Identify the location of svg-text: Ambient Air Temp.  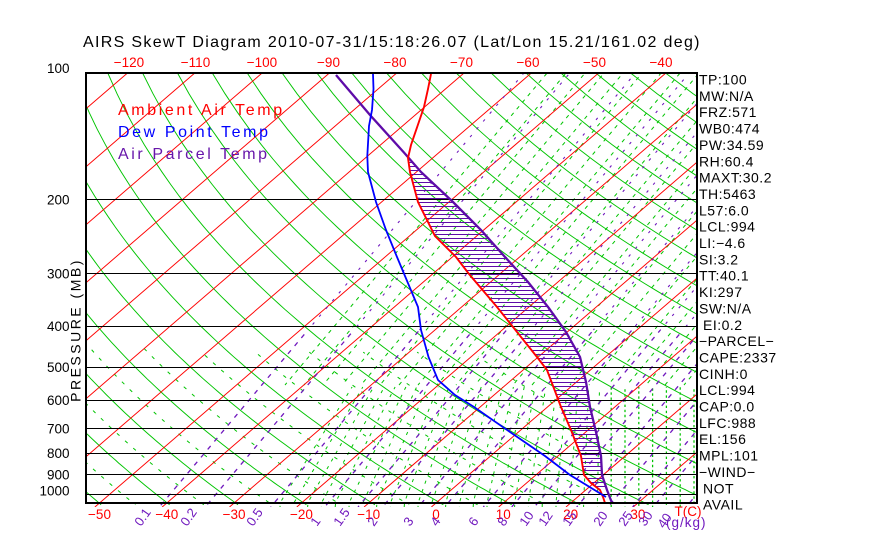
(201, 110).